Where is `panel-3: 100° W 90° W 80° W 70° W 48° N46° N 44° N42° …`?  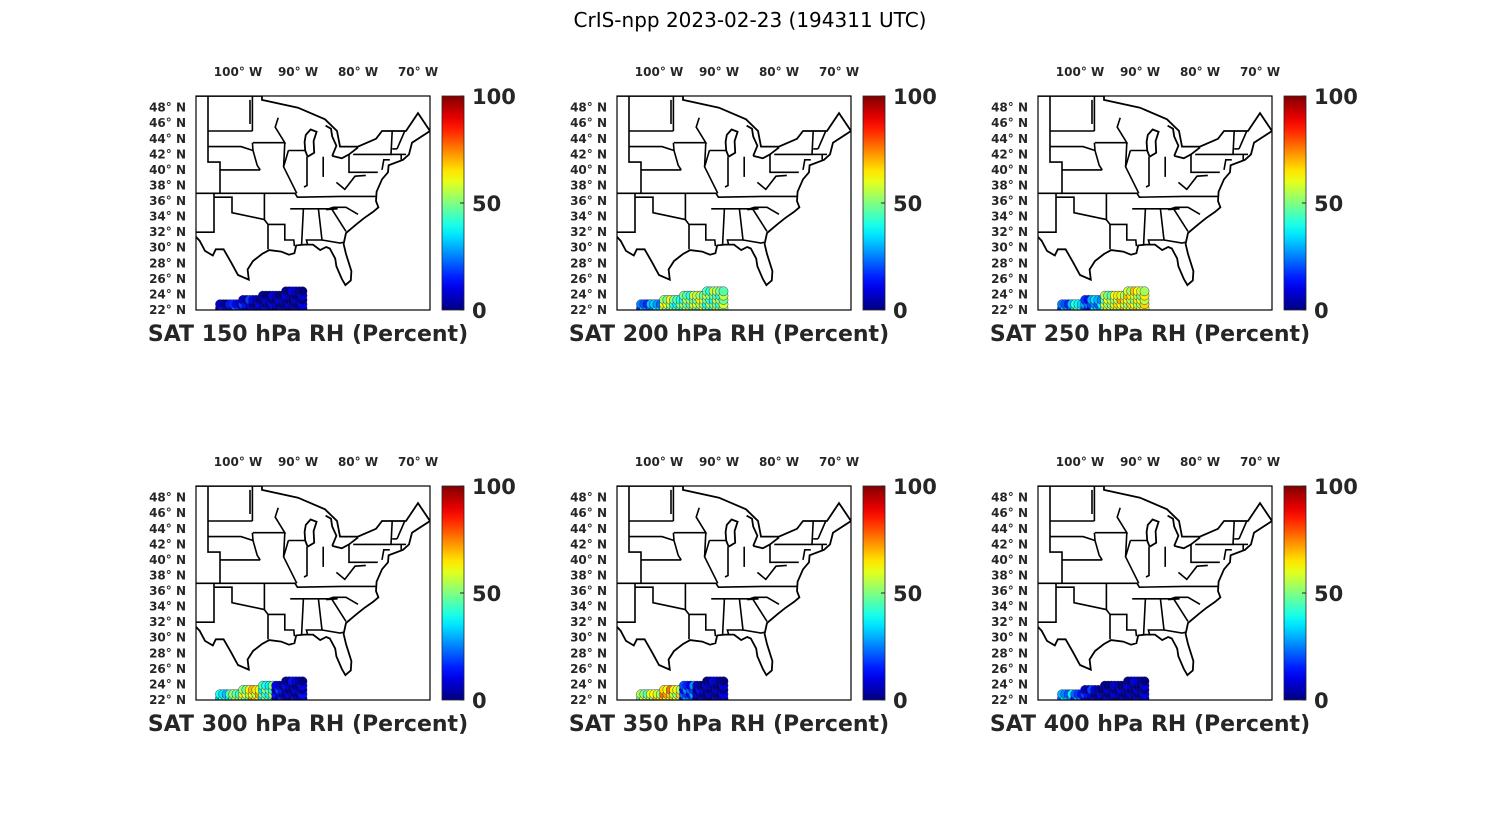
panel-3: 100° W 90° W 80° W 70° W 48° N46° N 44° N42° … is located at coordinates (1174, 206).